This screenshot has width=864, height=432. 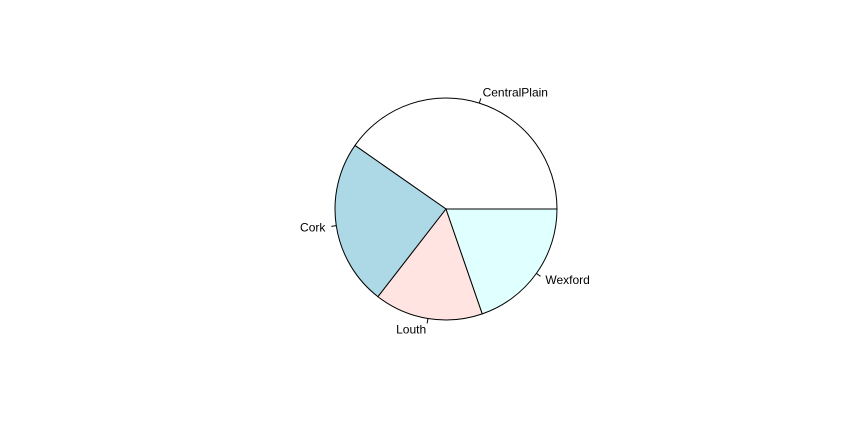 What do you see at coordinates (456, 153) in the screenshot?
I see `pie-slice-centralplain` at bounding box center [456, 153].